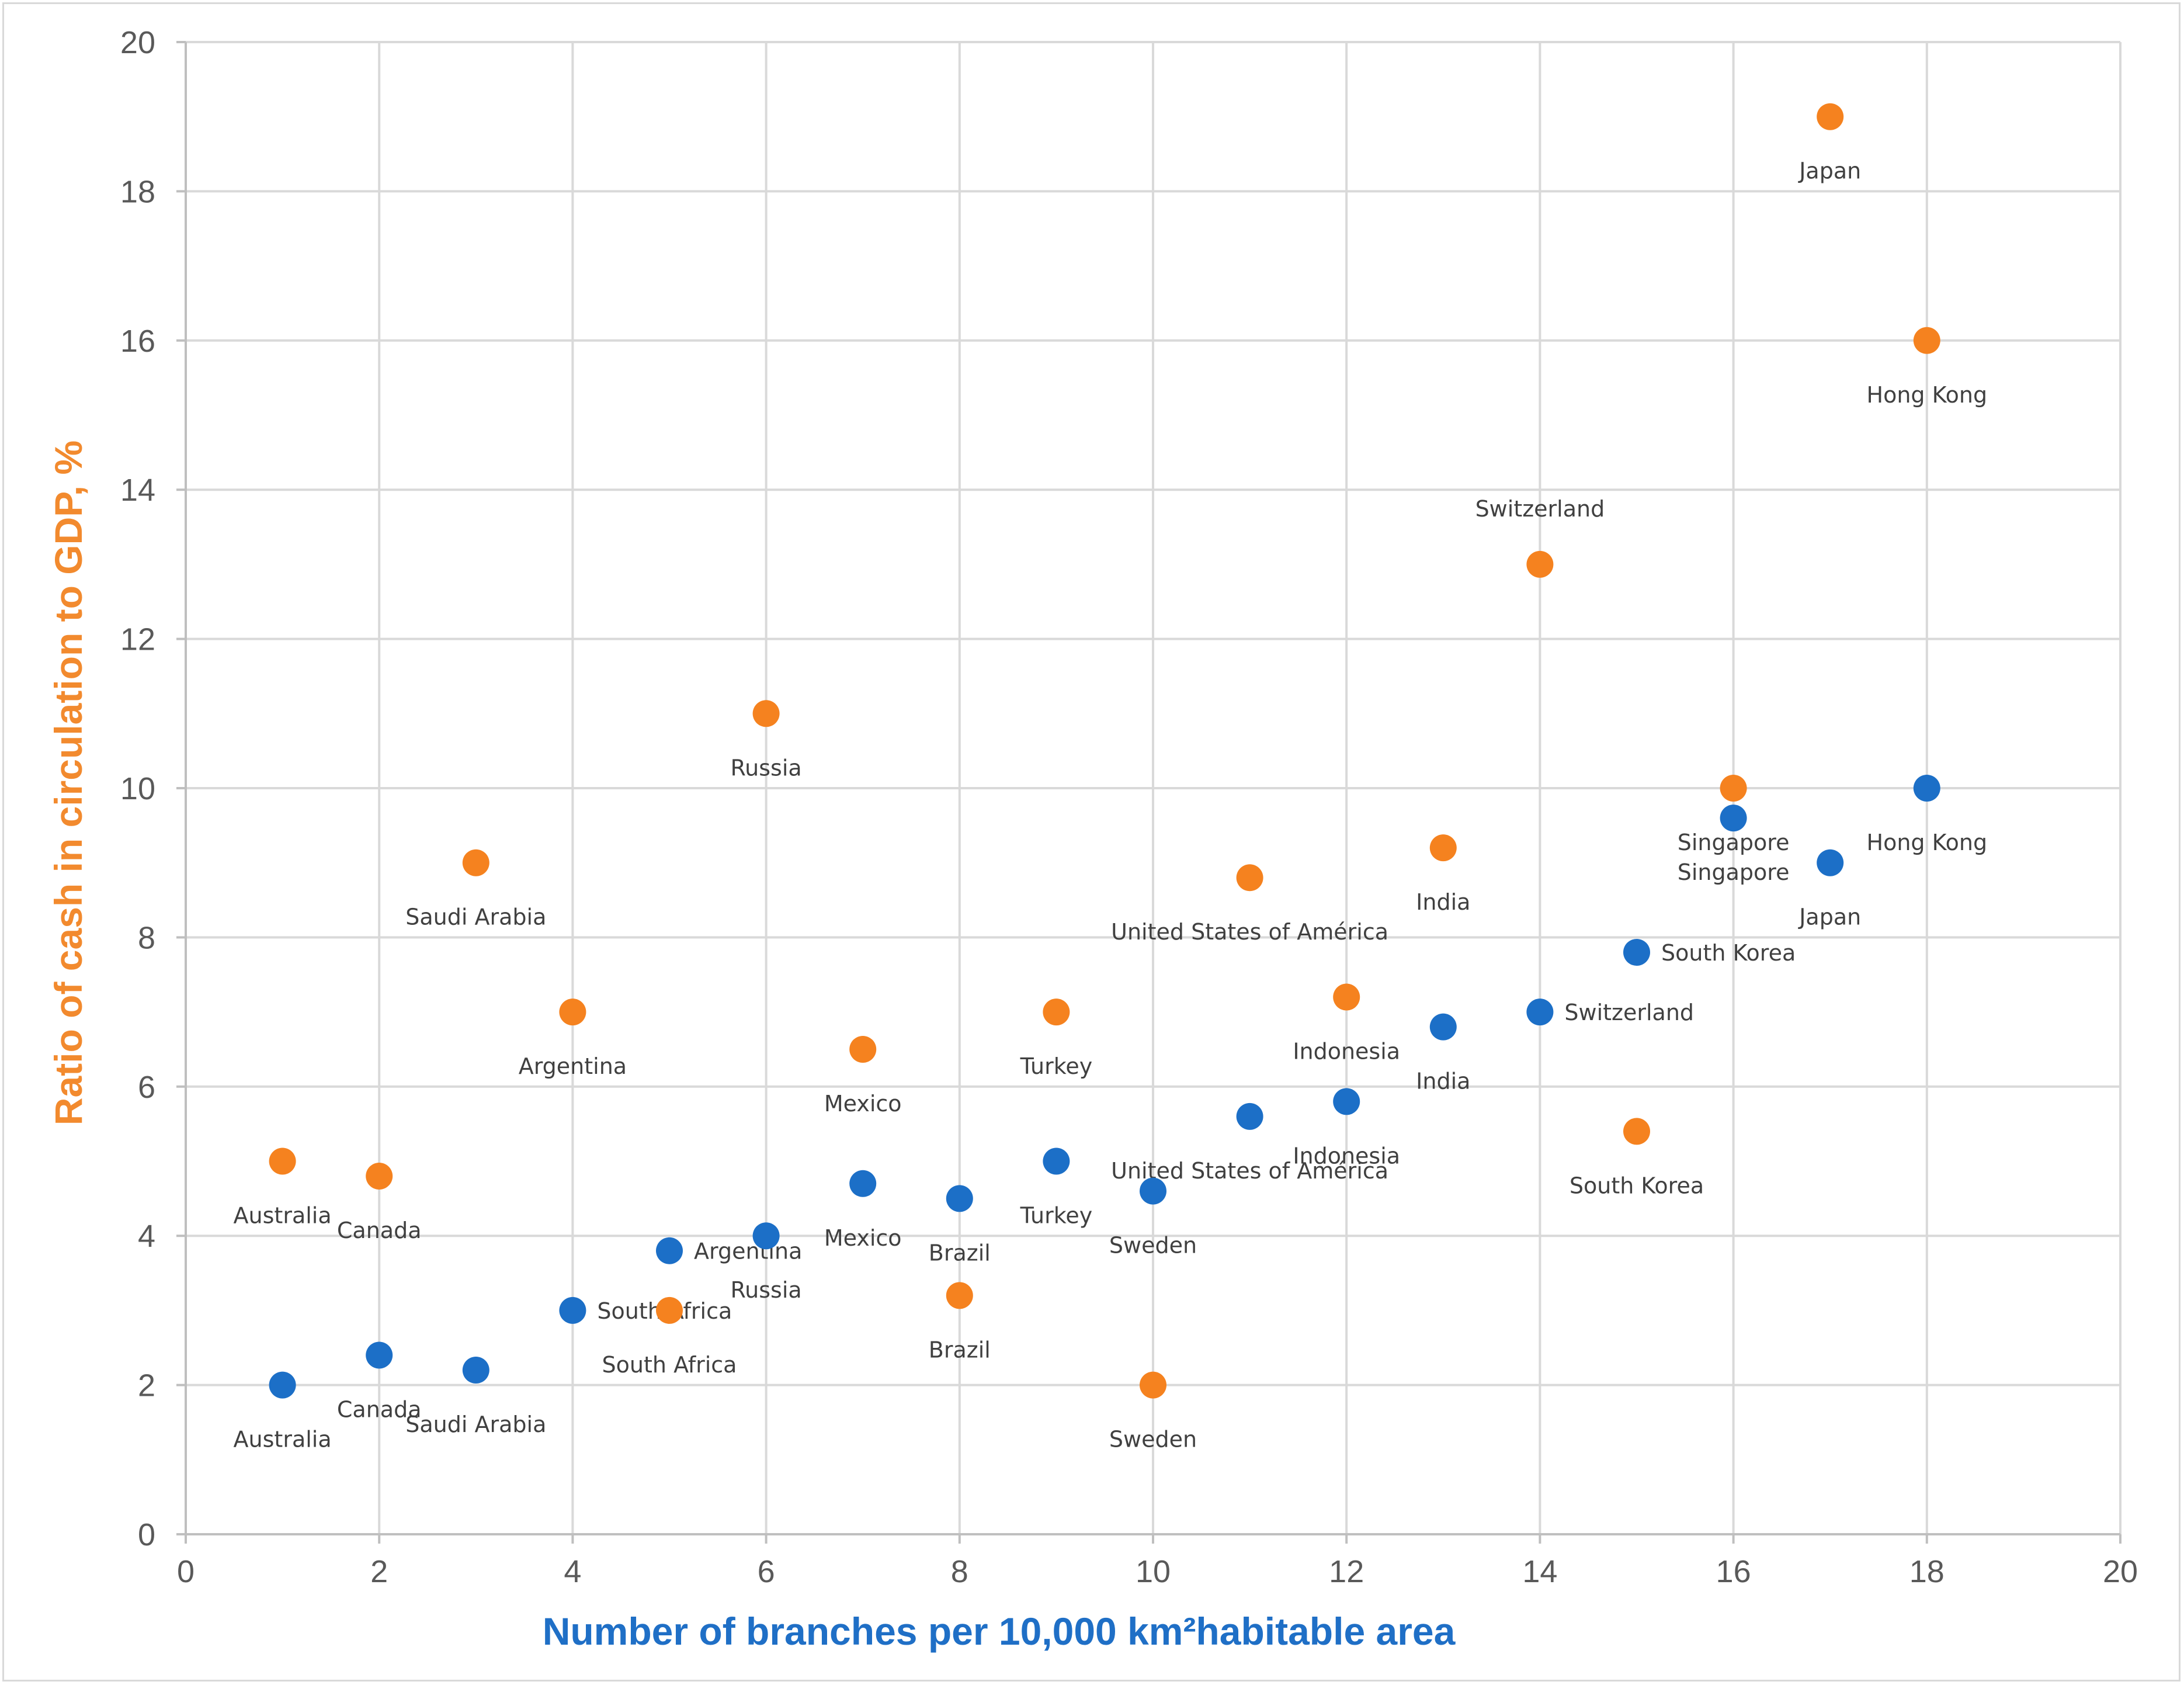 This screenshot has width=2184, height=1685. What do you see at coordinates (959, 1295) in the screenshot?
I see `orange-point-brazil` at bounding box center [959, 1295].